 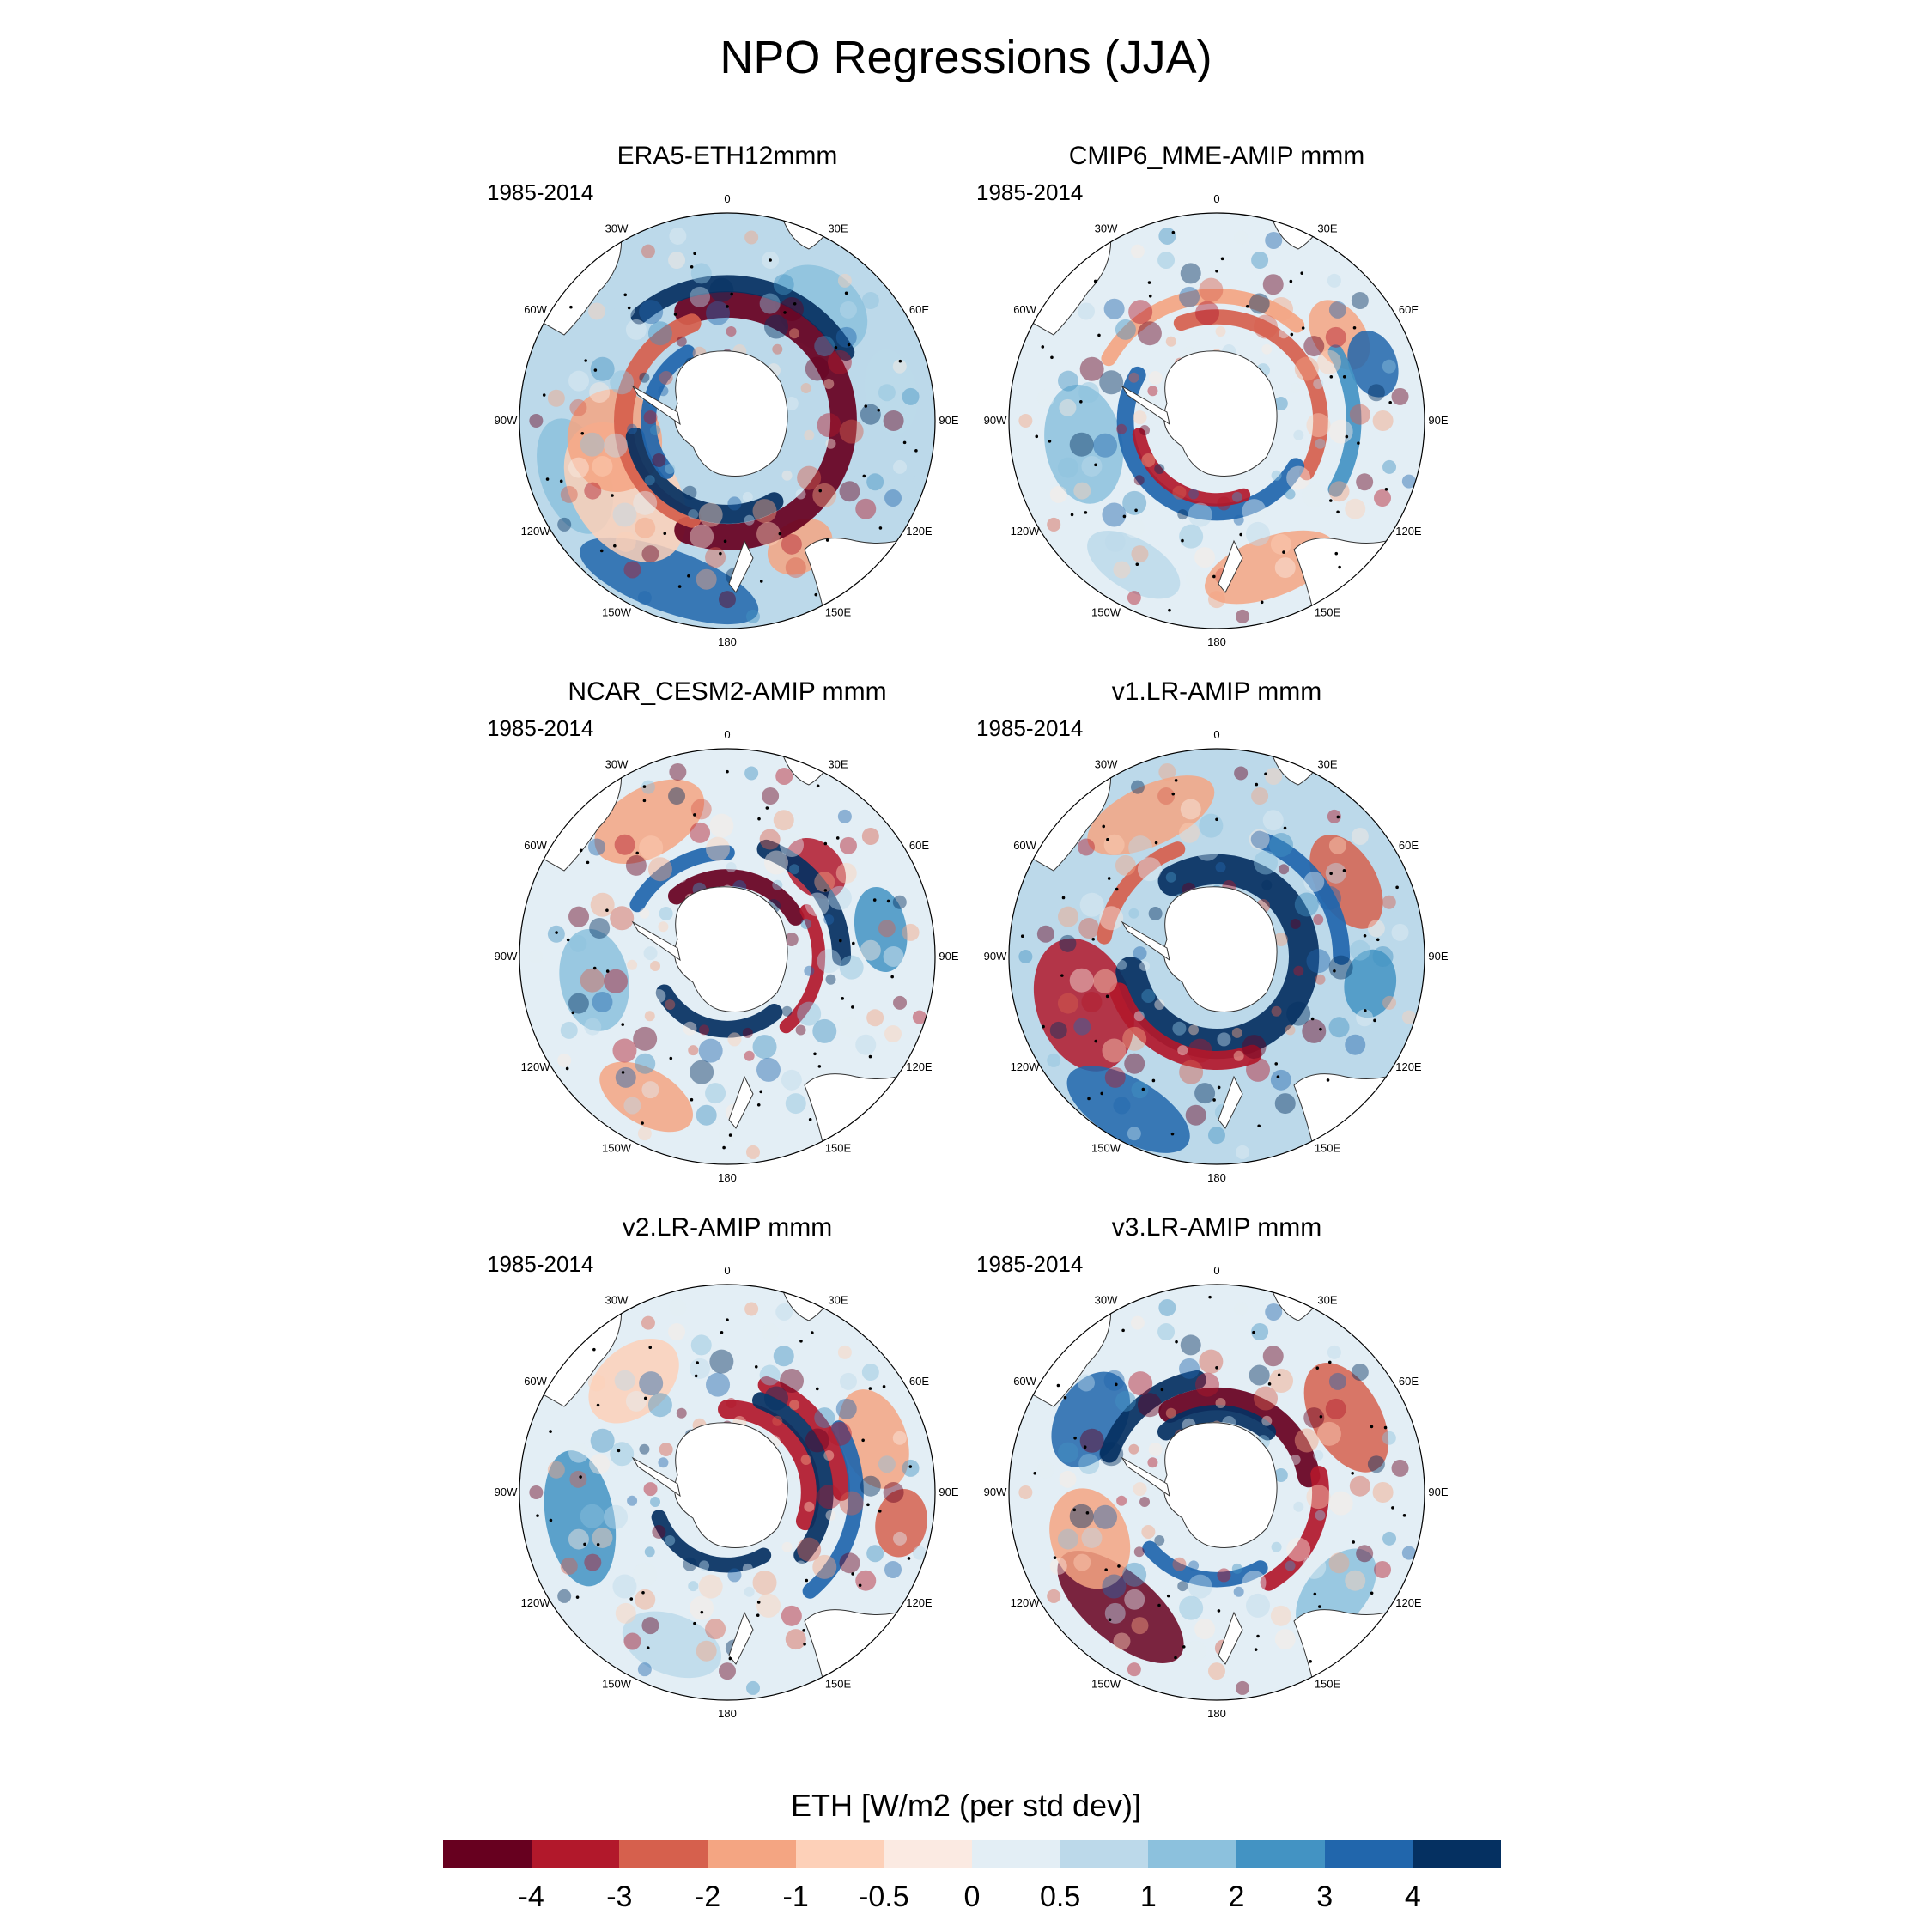 I want to click on longitude-label: 30W, so click(x=1107, y=229).